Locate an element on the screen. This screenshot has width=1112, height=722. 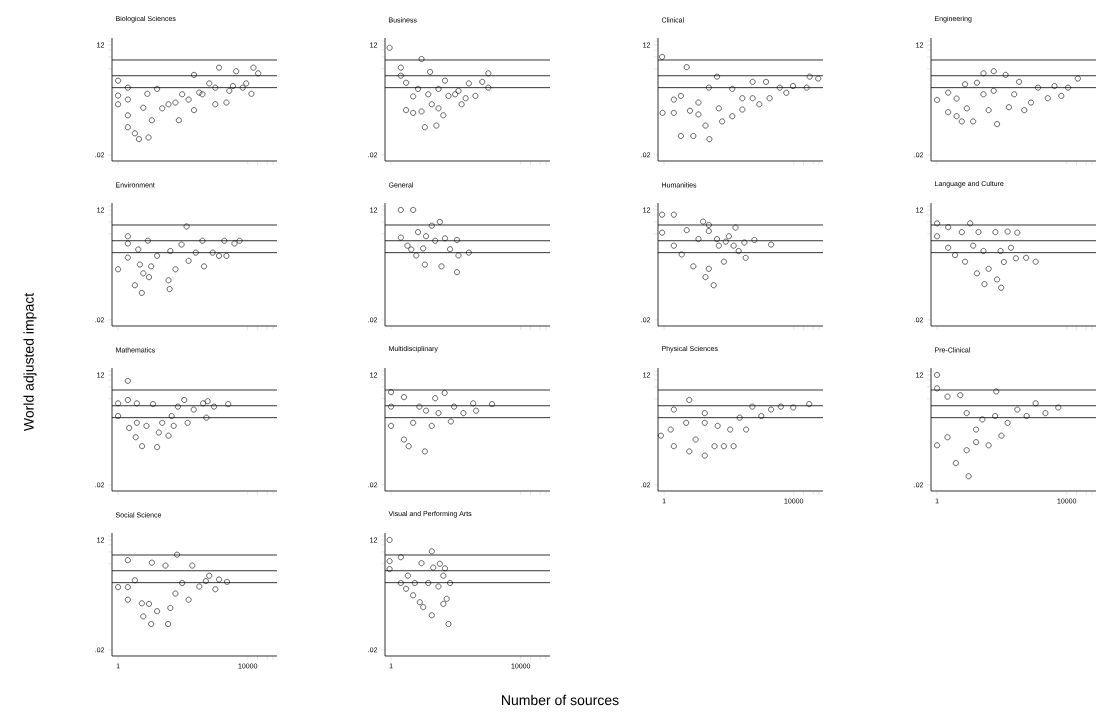
y-axis-title: World adjusted impact is located at coordinates (30, 362).